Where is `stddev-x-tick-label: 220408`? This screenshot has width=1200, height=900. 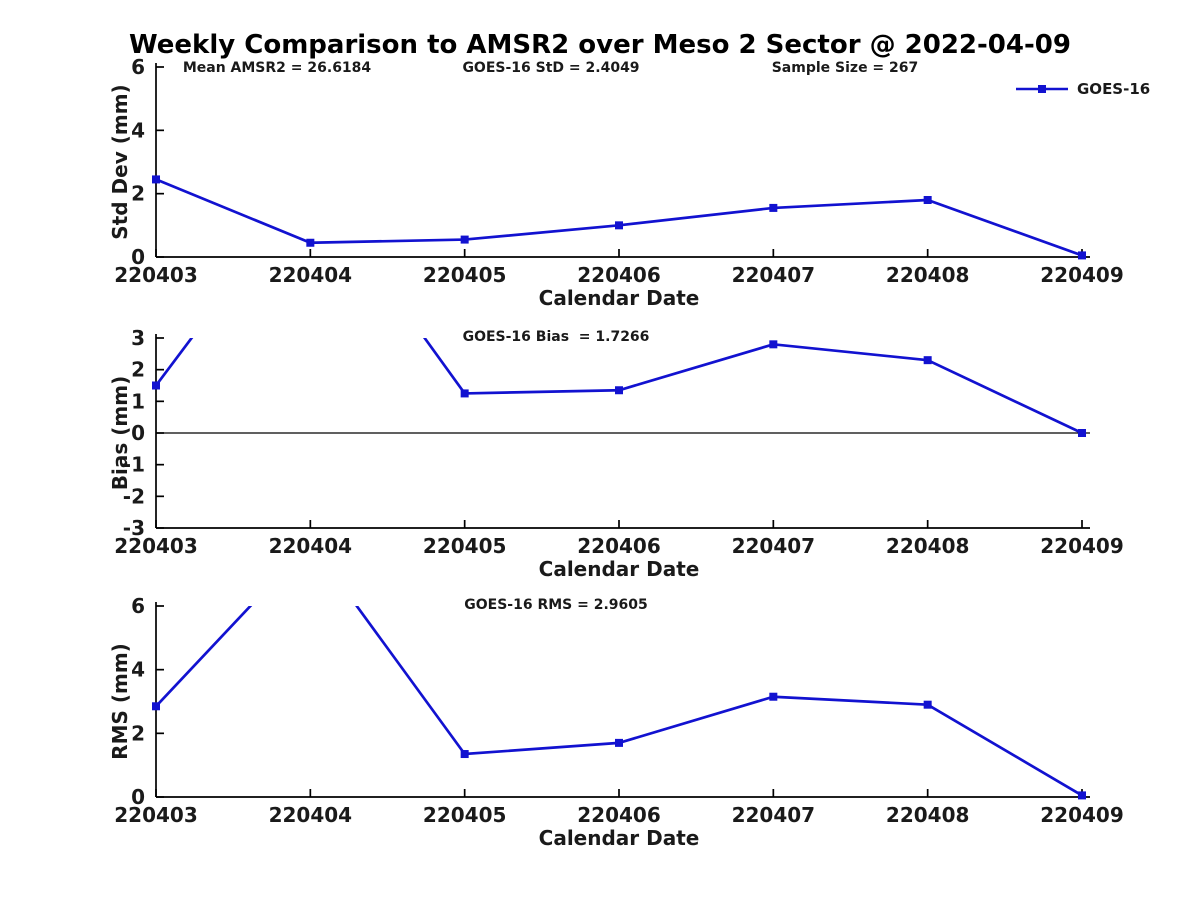
stddev-x-tick-label: 220408 is located at coordinates (928, 275).